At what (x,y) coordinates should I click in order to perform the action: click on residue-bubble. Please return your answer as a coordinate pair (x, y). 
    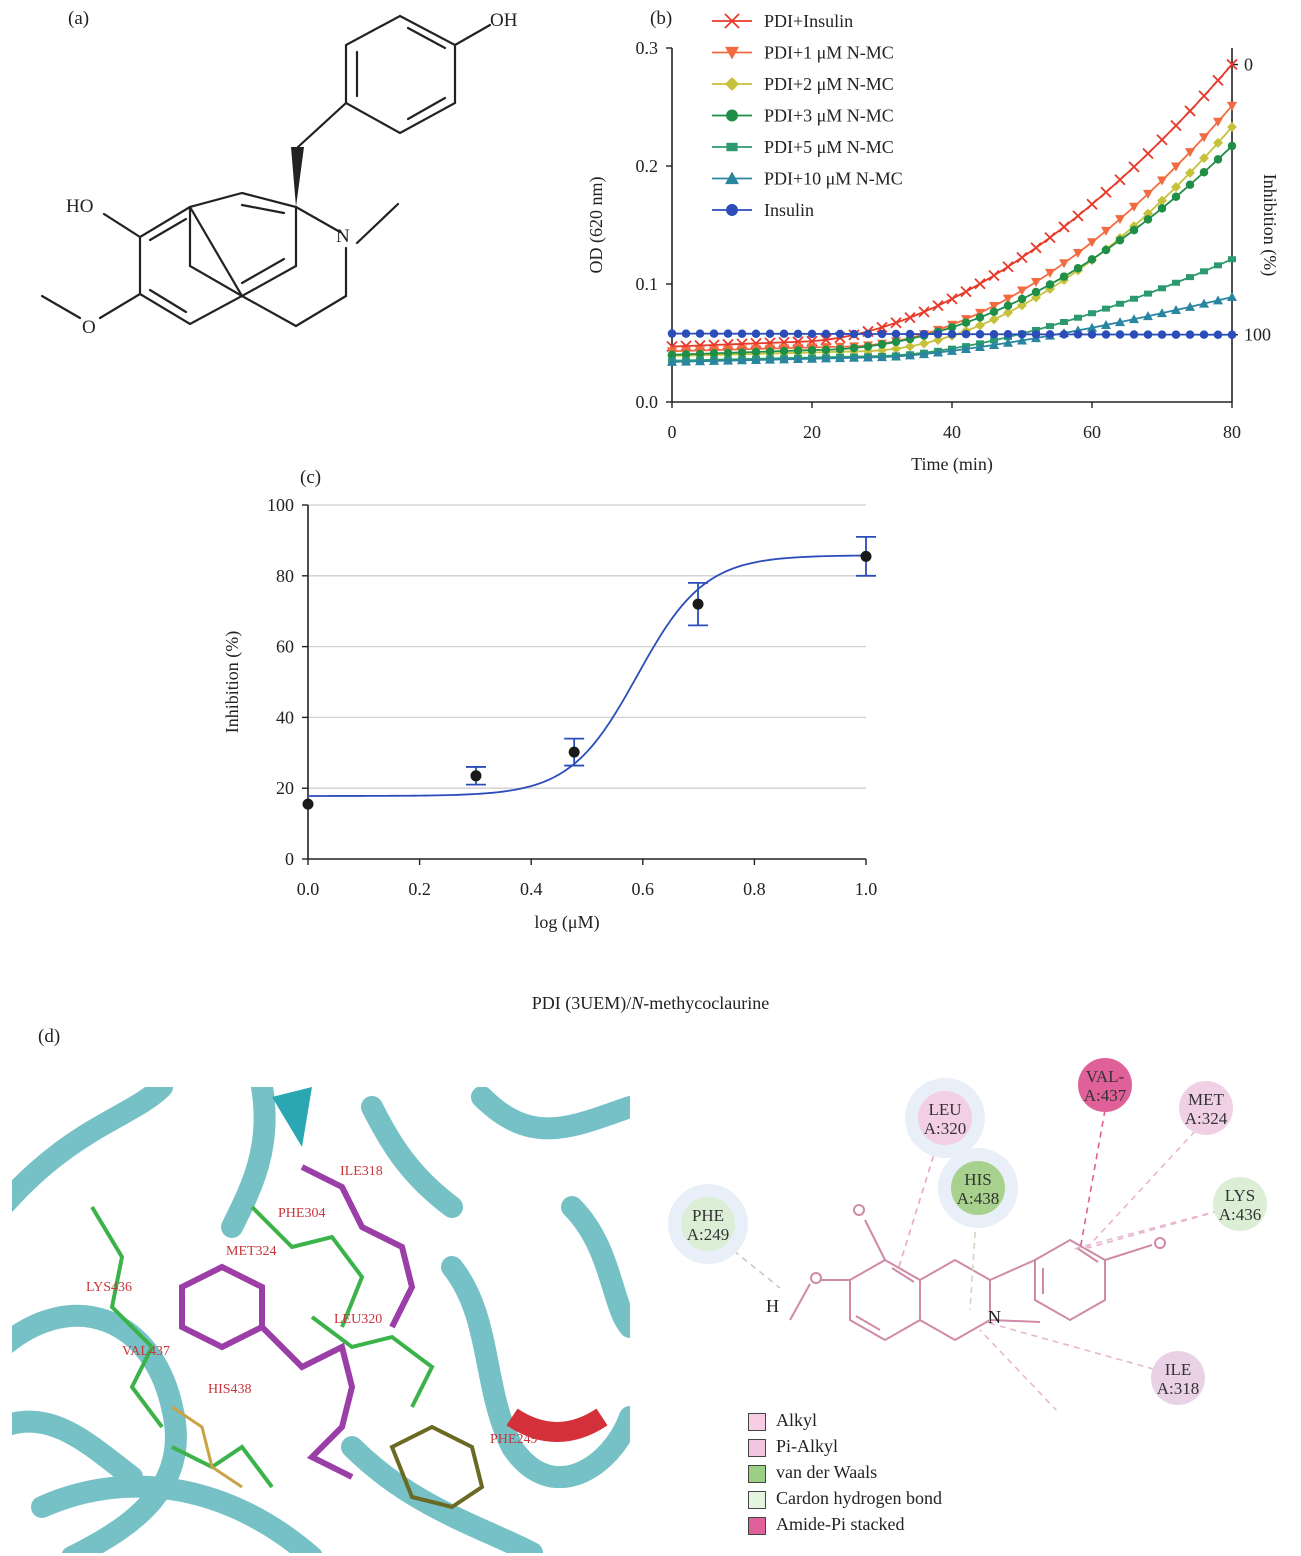
    Looking at the image, I should click on (1105, 1085).